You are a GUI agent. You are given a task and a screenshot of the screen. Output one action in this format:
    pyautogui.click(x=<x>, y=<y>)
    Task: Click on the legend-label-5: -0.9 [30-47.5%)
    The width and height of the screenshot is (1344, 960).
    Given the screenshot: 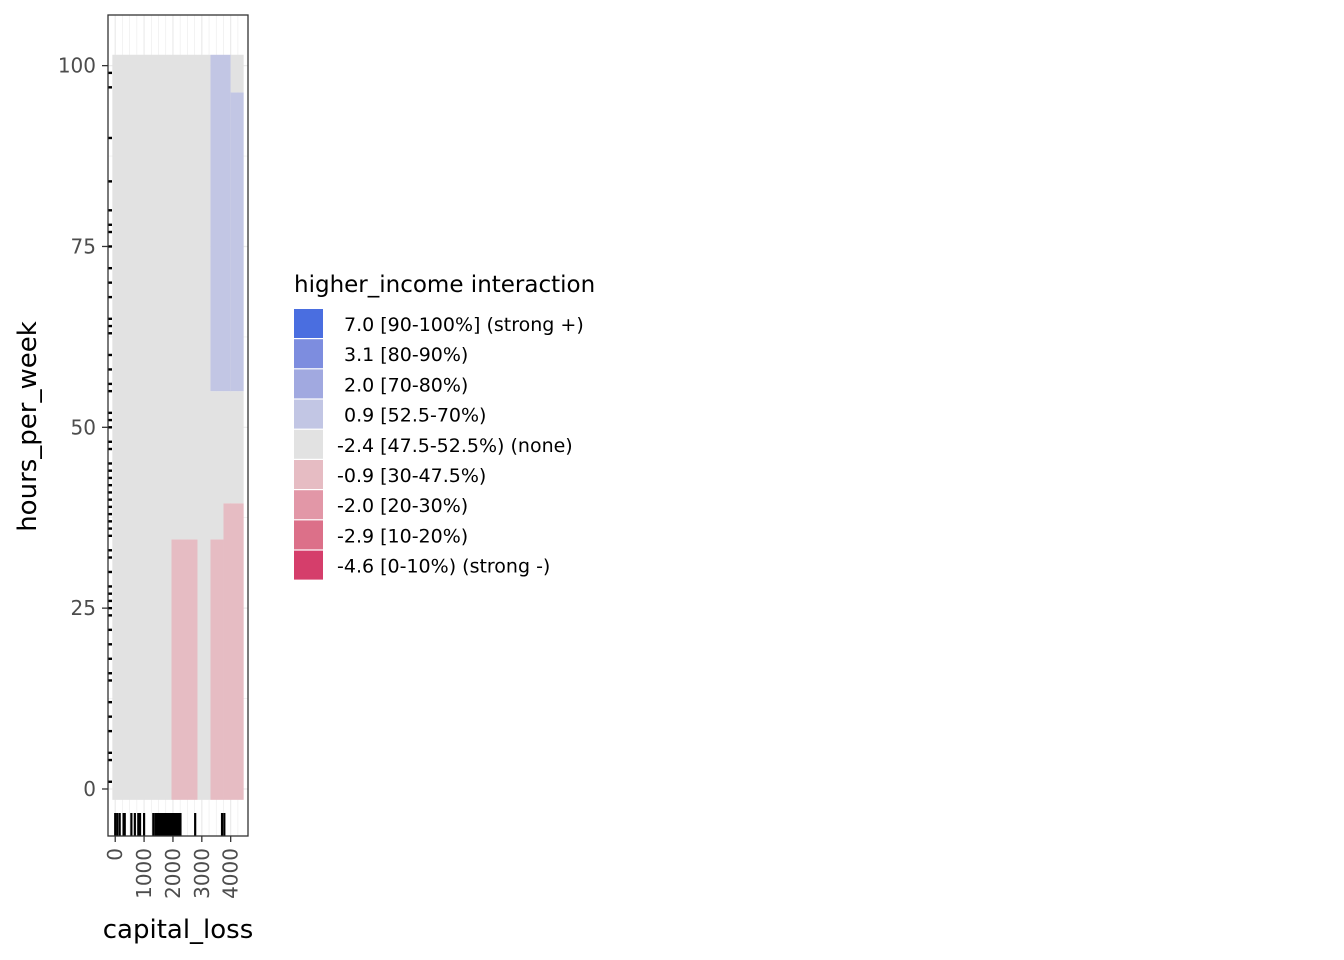 What is the action you would take?
    pyautogui.click(x=411, y=476)
    